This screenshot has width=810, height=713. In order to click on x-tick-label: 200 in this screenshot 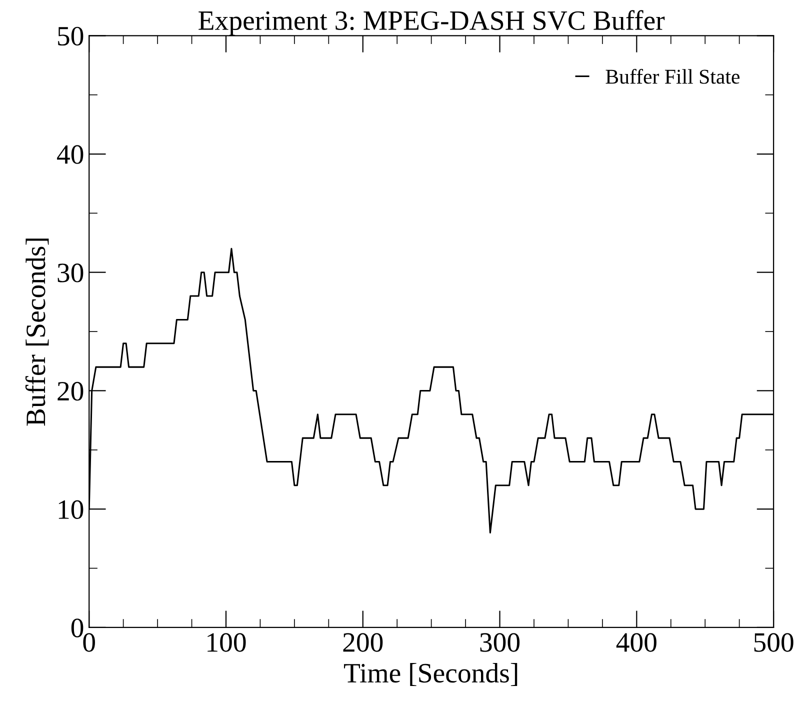, I will do `click(363, 642)`.